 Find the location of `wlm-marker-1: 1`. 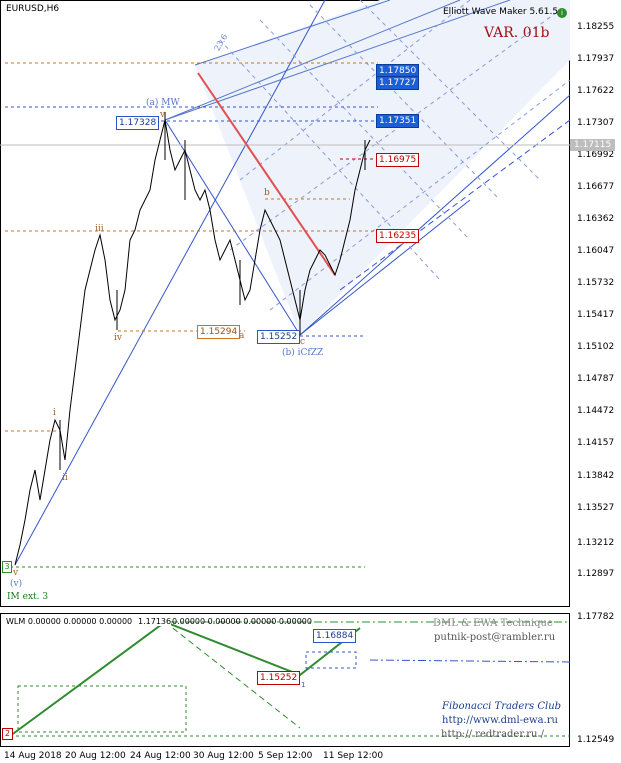

wlm-marker-1: 1 is located at coordinates (303, 685).